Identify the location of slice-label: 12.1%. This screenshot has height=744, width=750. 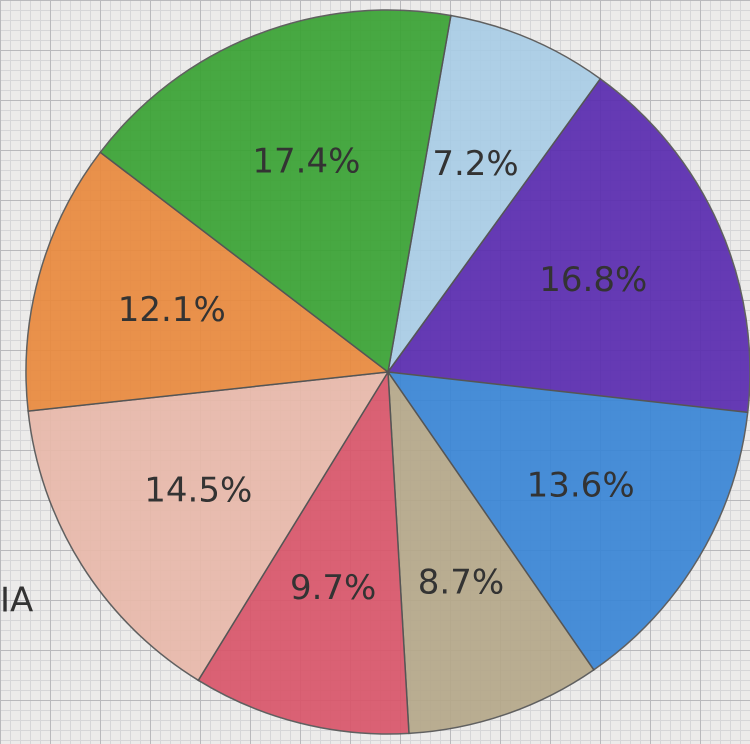
(172, 310).